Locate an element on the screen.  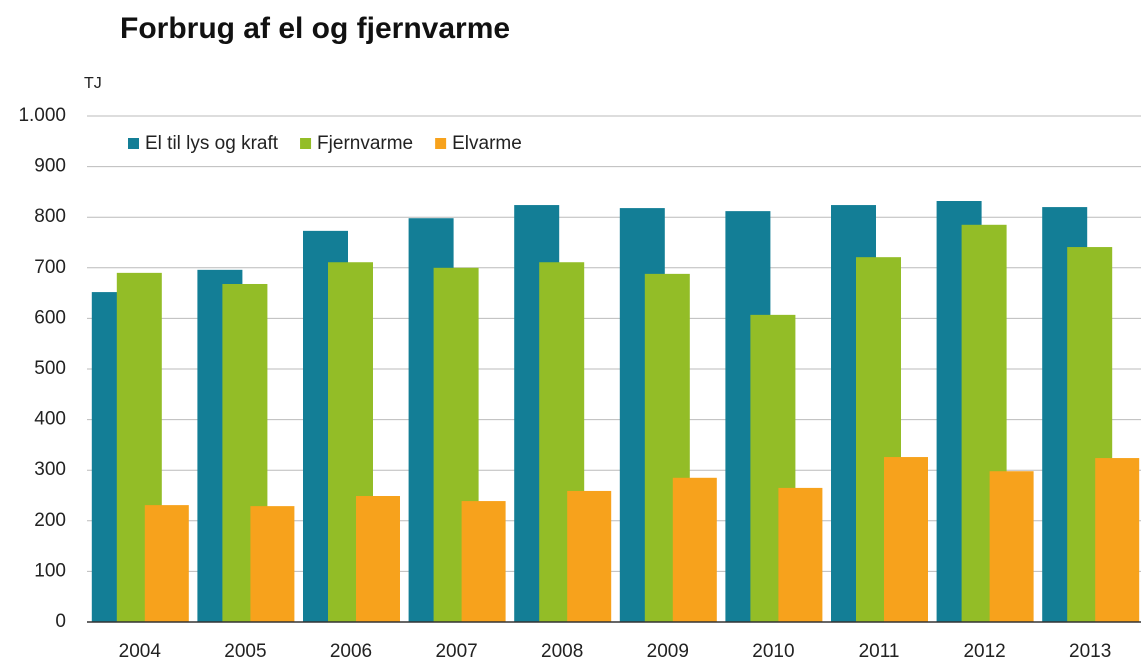
x-tick-label: 2007 is located at coordinates (456, 651).